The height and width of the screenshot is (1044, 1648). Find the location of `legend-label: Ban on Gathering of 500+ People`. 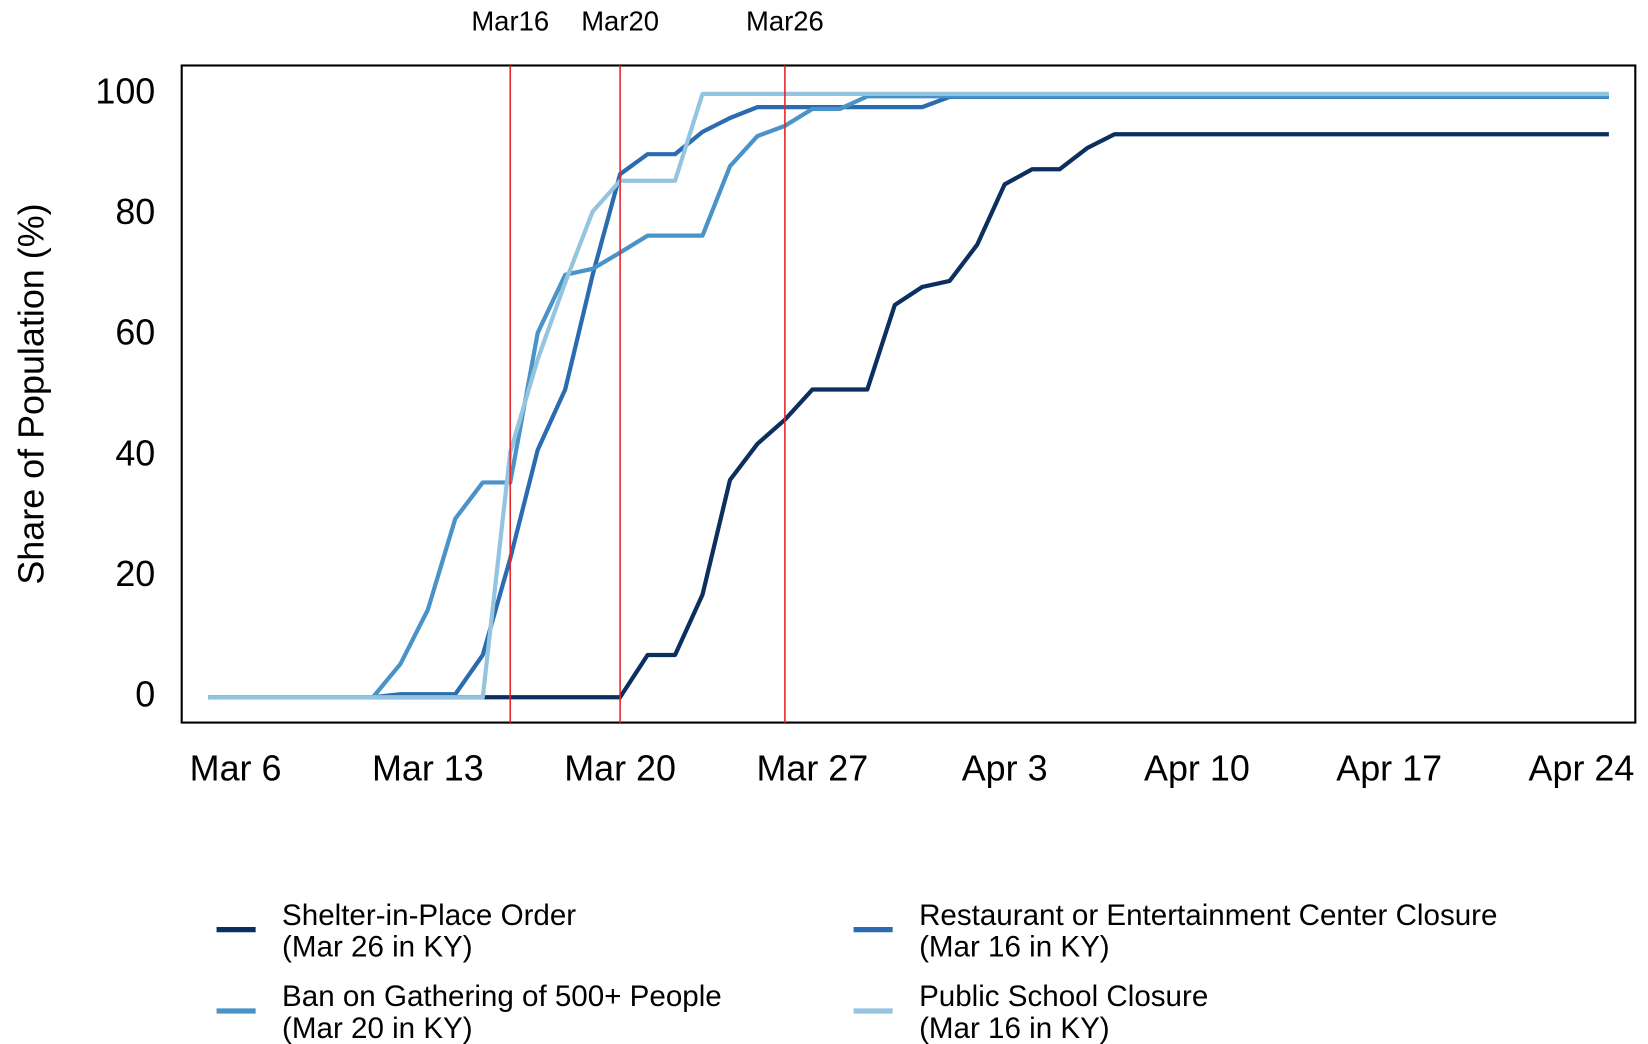

legend-label: Ban on Gathering of 500+ People is located at coordinates (502, 996).